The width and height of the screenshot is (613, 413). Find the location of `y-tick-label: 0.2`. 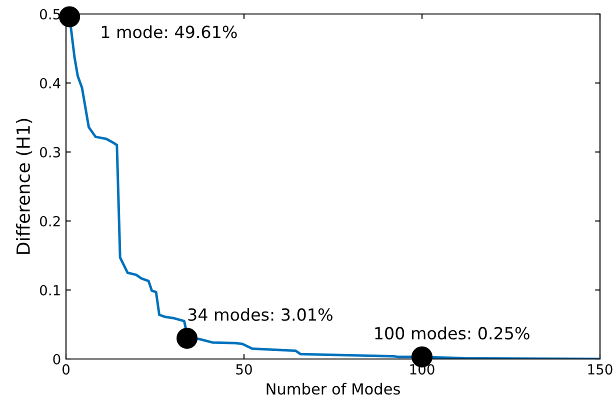

y-tick-label: 0.2 is located at coordinates (50, 221).